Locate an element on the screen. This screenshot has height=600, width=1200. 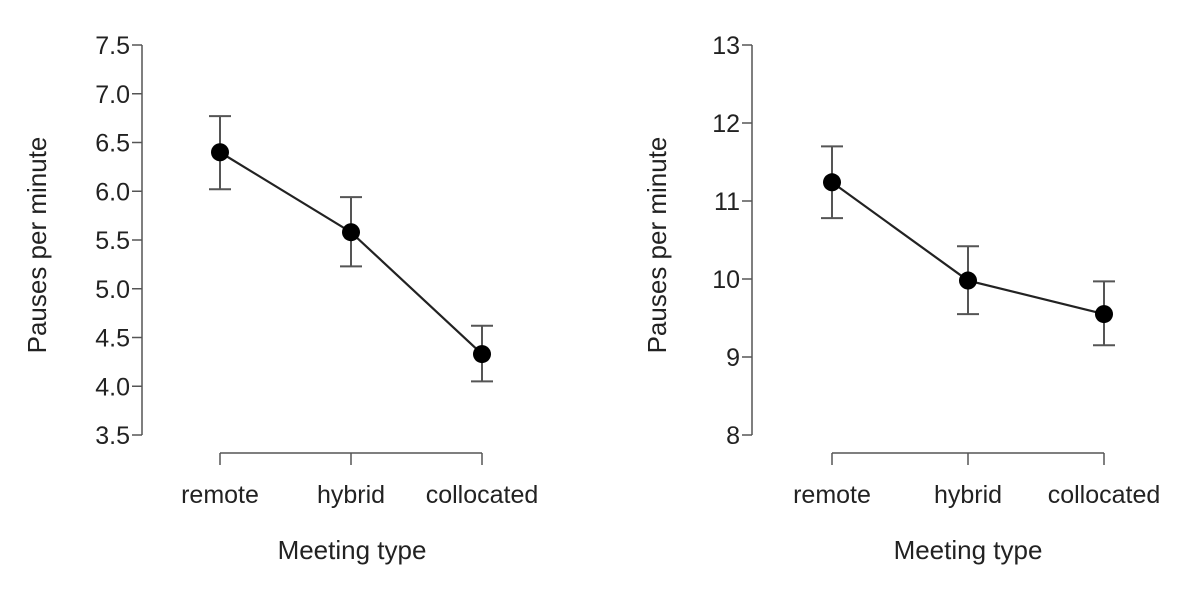
y-tick-label: 9 is located at coordinates (733, 358).